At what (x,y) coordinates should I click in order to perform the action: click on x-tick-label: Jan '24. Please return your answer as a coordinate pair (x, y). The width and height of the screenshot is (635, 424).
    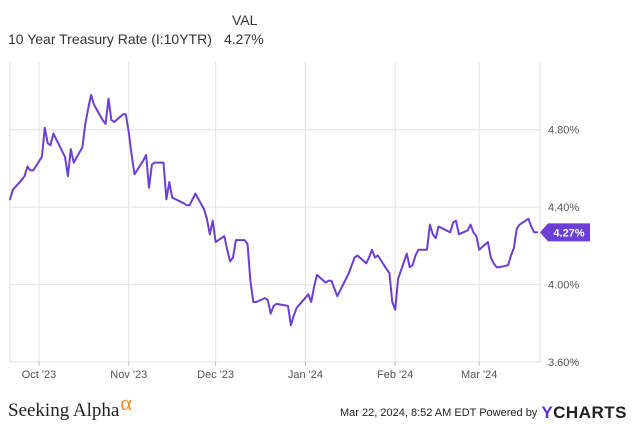
    Looking at the image, I should click on (305, 375).